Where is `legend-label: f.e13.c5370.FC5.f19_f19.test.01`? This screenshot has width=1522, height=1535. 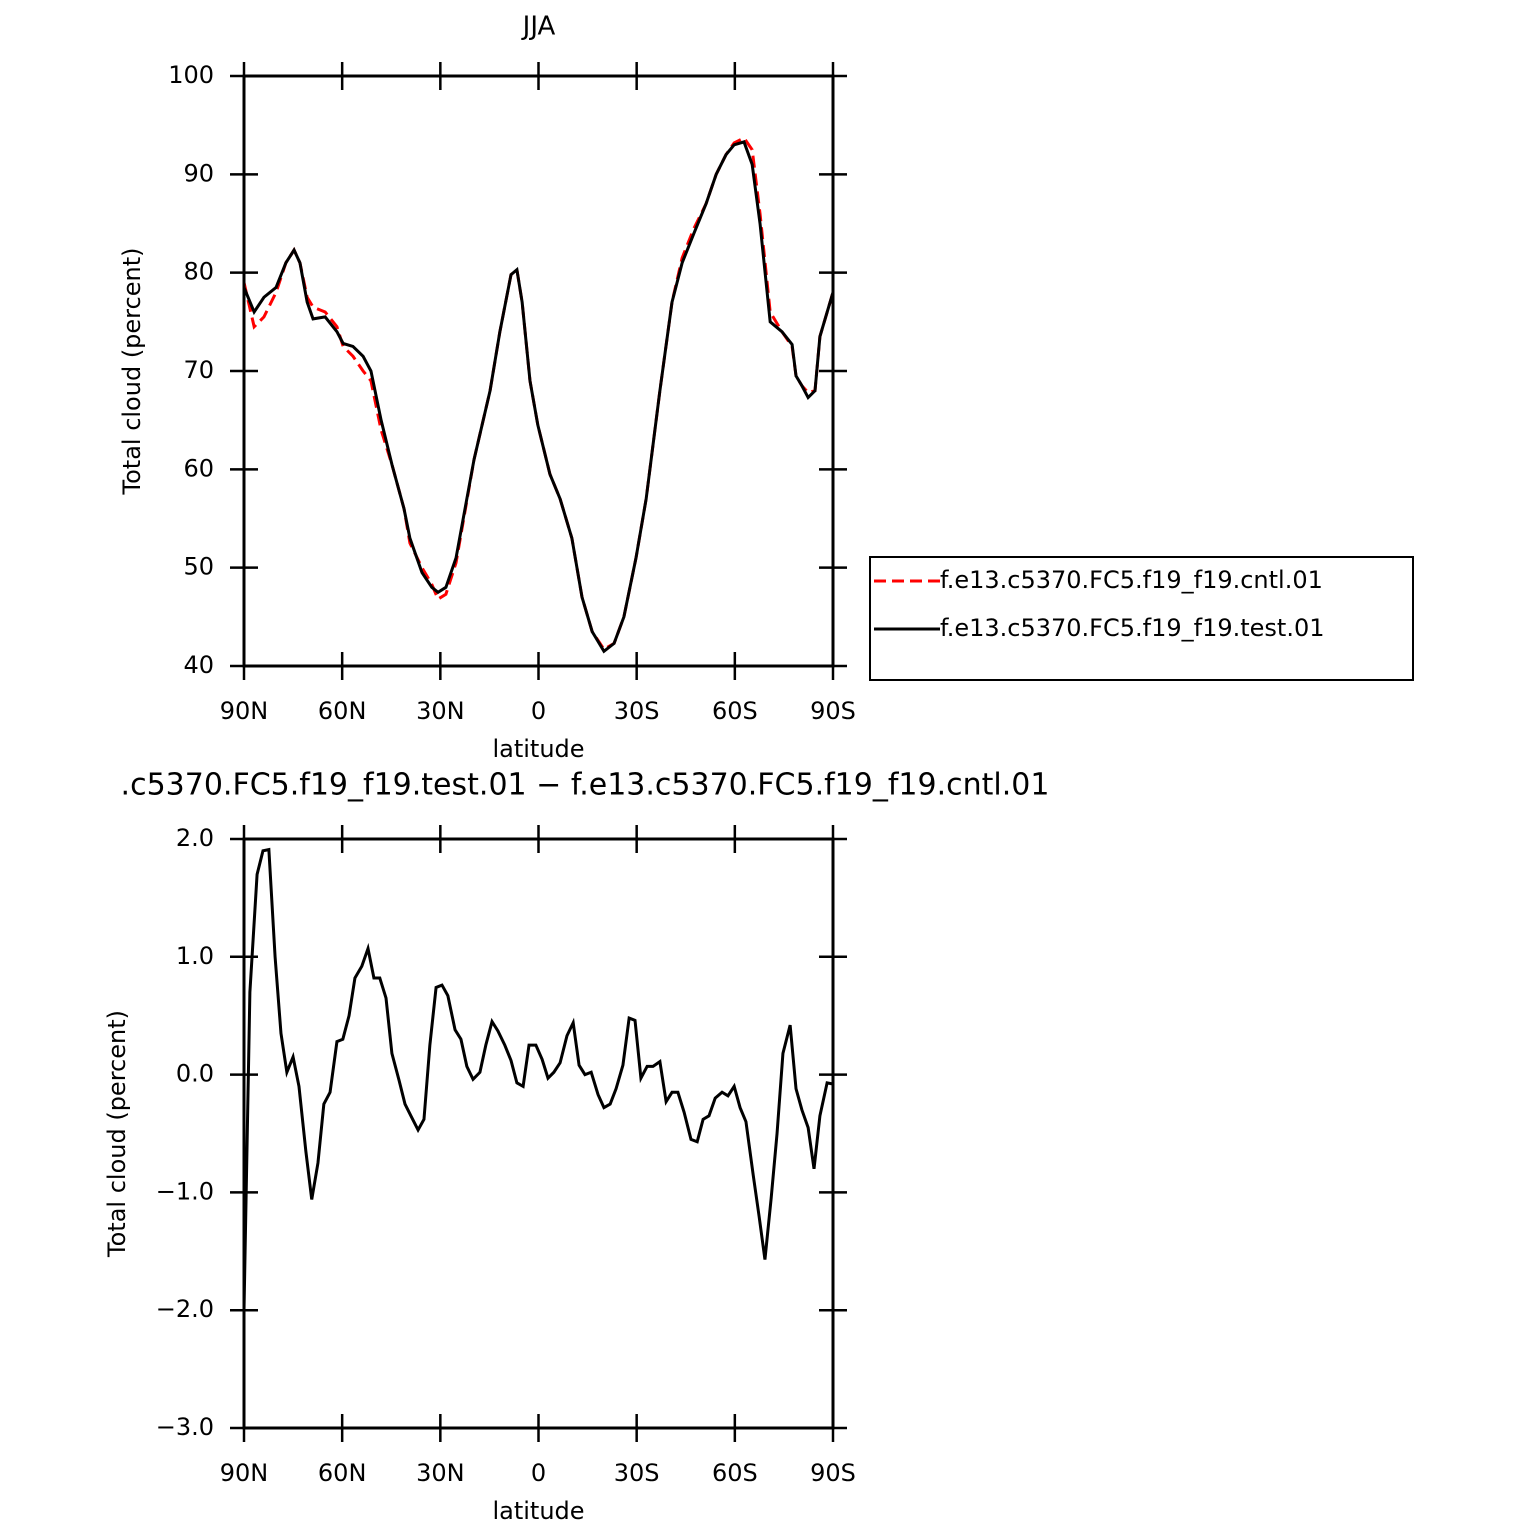
legend-label: f.e13.c5370.FC5.f19_f19.test.01 is located at coordinates (1132, 628).